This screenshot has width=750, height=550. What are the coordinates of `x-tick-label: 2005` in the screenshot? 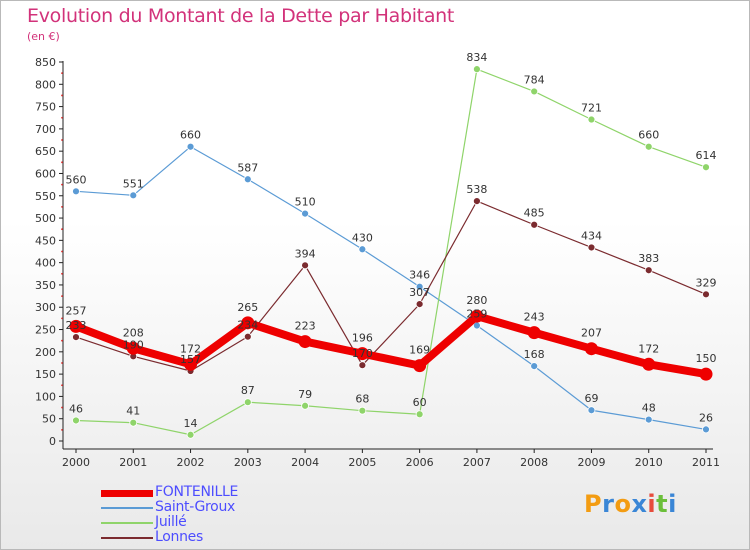 It's located at (362, 462).